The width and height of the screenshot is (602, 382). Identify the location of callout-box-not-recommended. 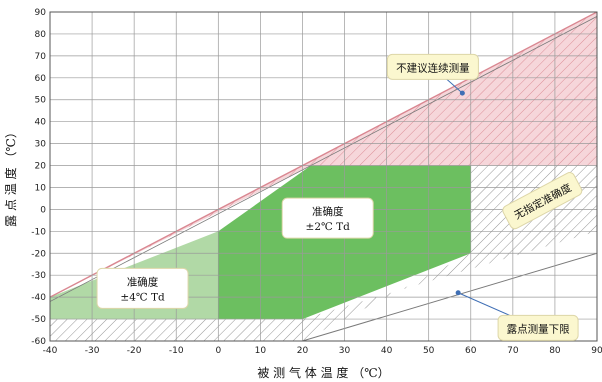
(432, 66).